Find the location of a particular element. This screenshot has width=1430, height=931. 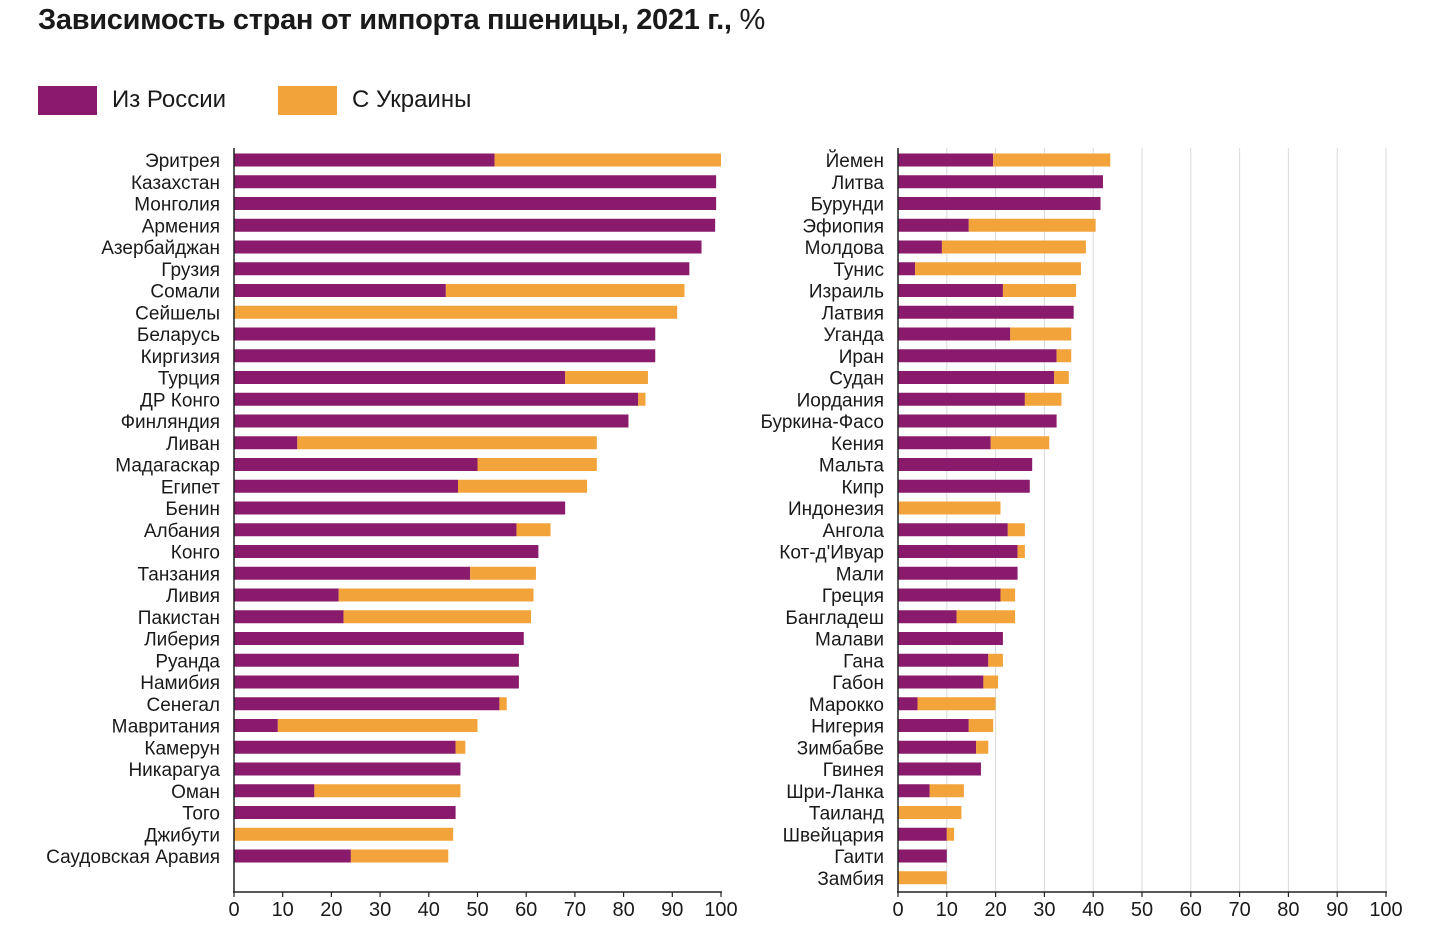

category-label-1-11: Иордания is located at coordinates (840, 400).